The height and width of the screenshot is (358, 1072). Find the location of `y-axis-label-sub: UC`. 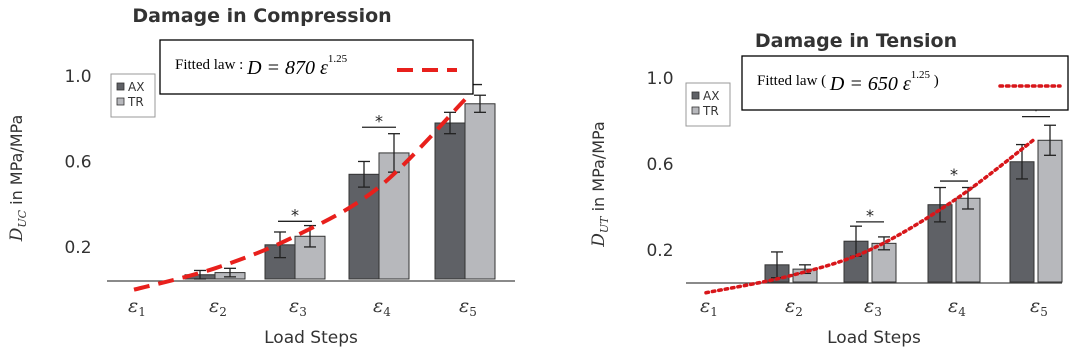

y-axis-label-sub: UC is located at coordinates (22, 218).